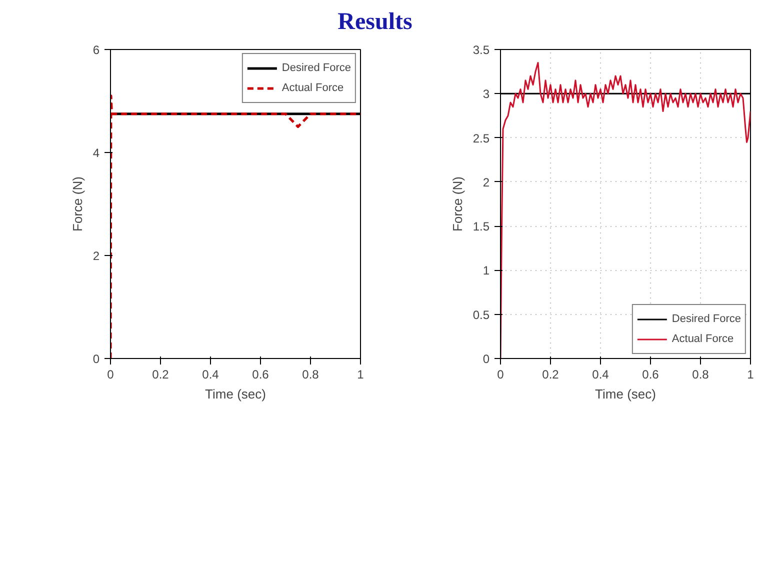 The width and height of the screenshot is (768, 580). Describe the element at coordinates (235, 226) in the screenshot. I see `line-series` at that location.